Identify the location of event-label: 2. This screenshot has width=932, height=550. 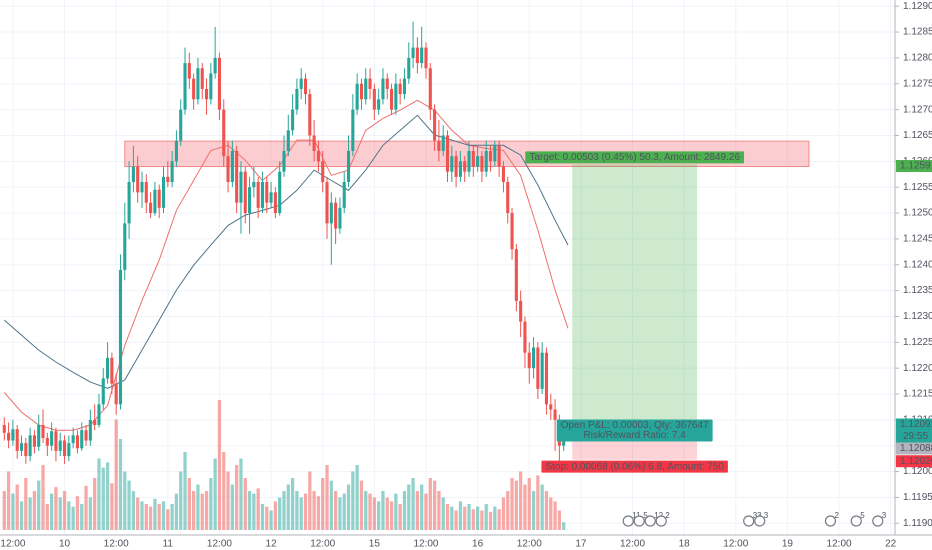
(836, 515).